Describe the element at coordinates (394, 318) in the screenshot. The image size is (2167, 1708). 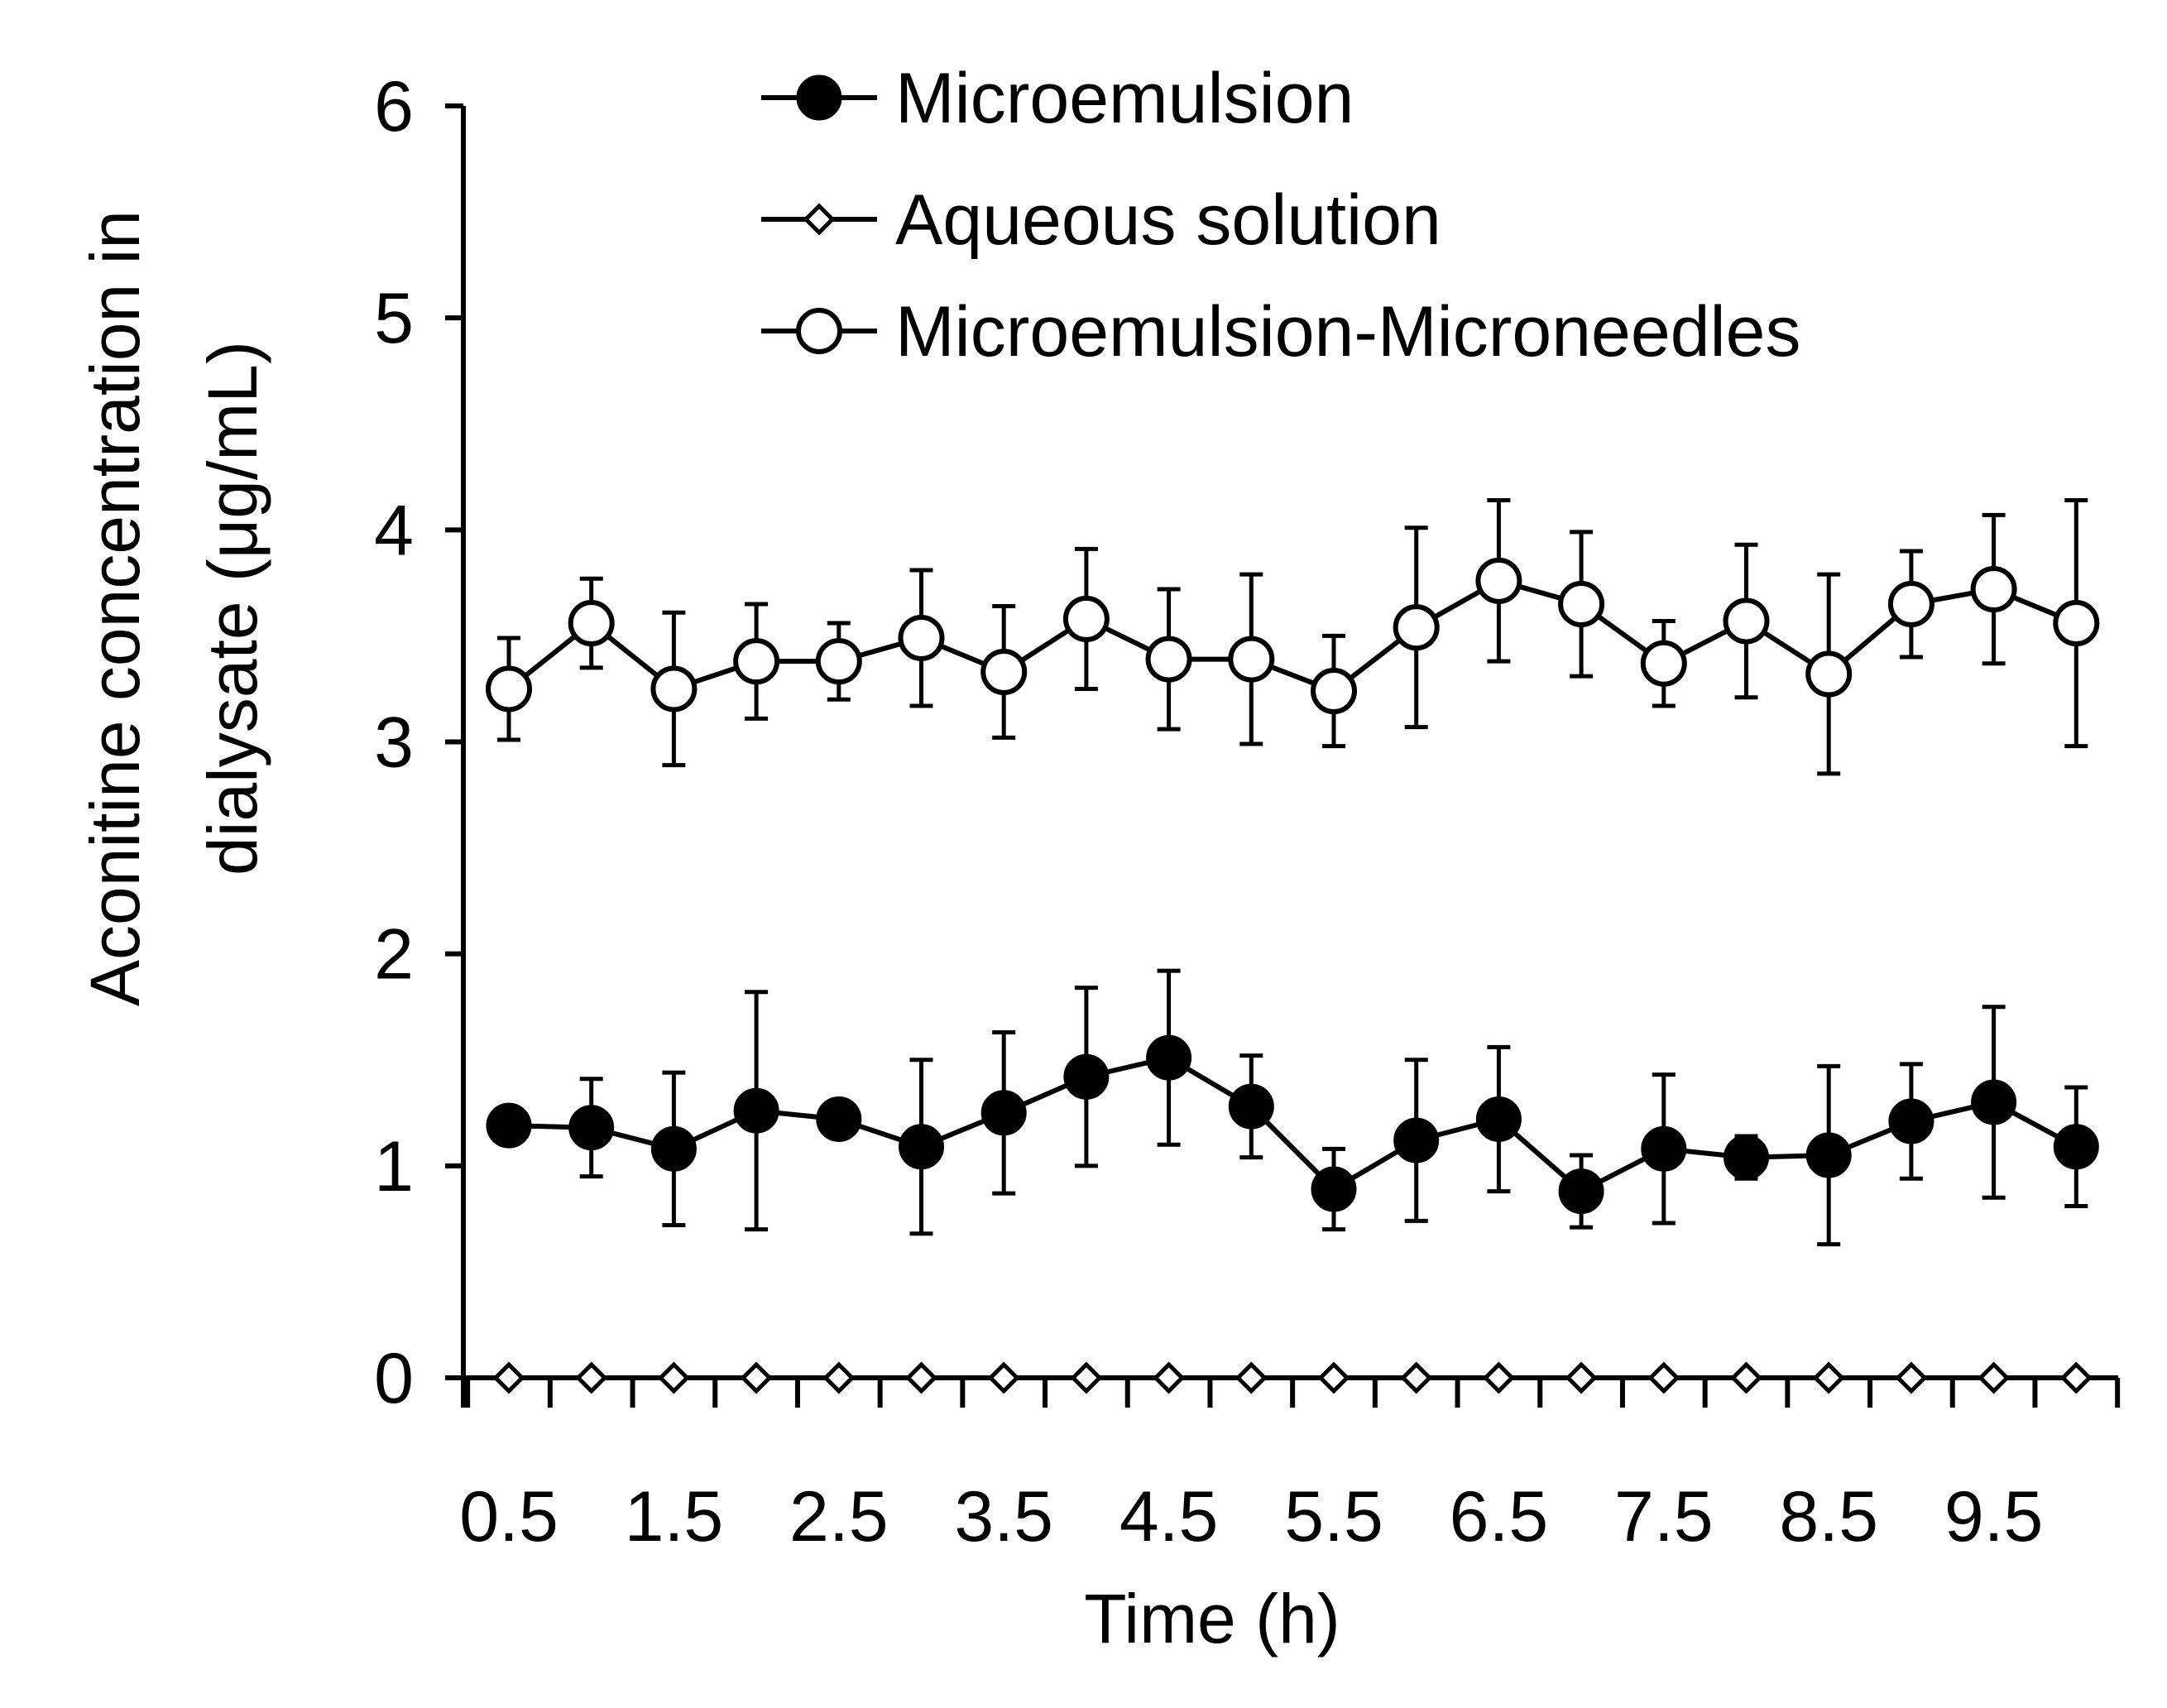
I see `y-tick-label: 5` at that location.